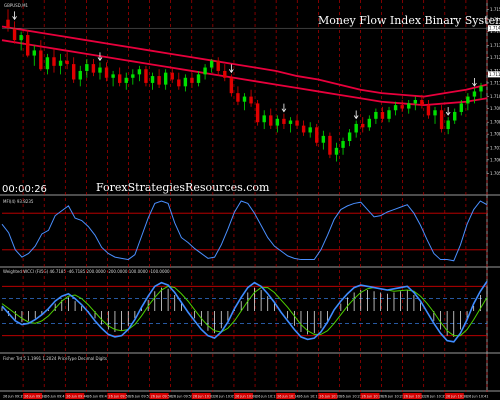 The height and width of the screenshot is (400, 500). What do you see at coordinates (409, 20) in the screenshot?
I see `chart-title: Money Flow Index Binary System` at bounding box center [409, 20].